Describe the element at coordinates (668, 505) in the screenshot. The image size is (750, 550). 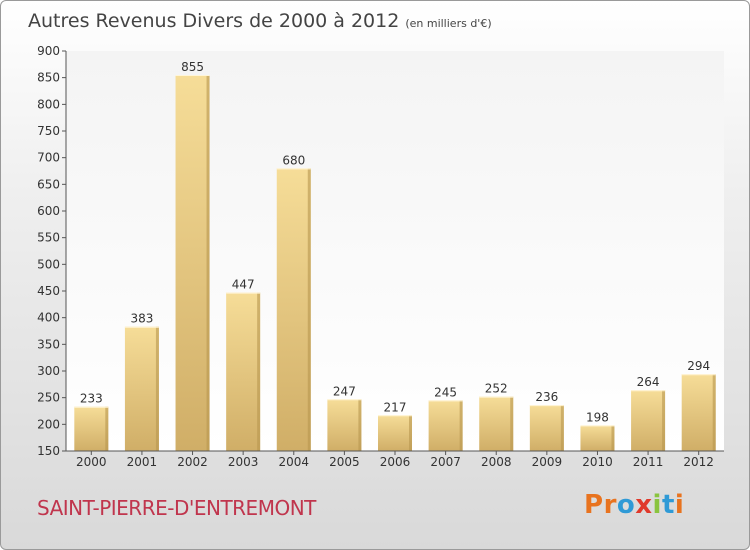
I see `brand-letter: t` at that location.